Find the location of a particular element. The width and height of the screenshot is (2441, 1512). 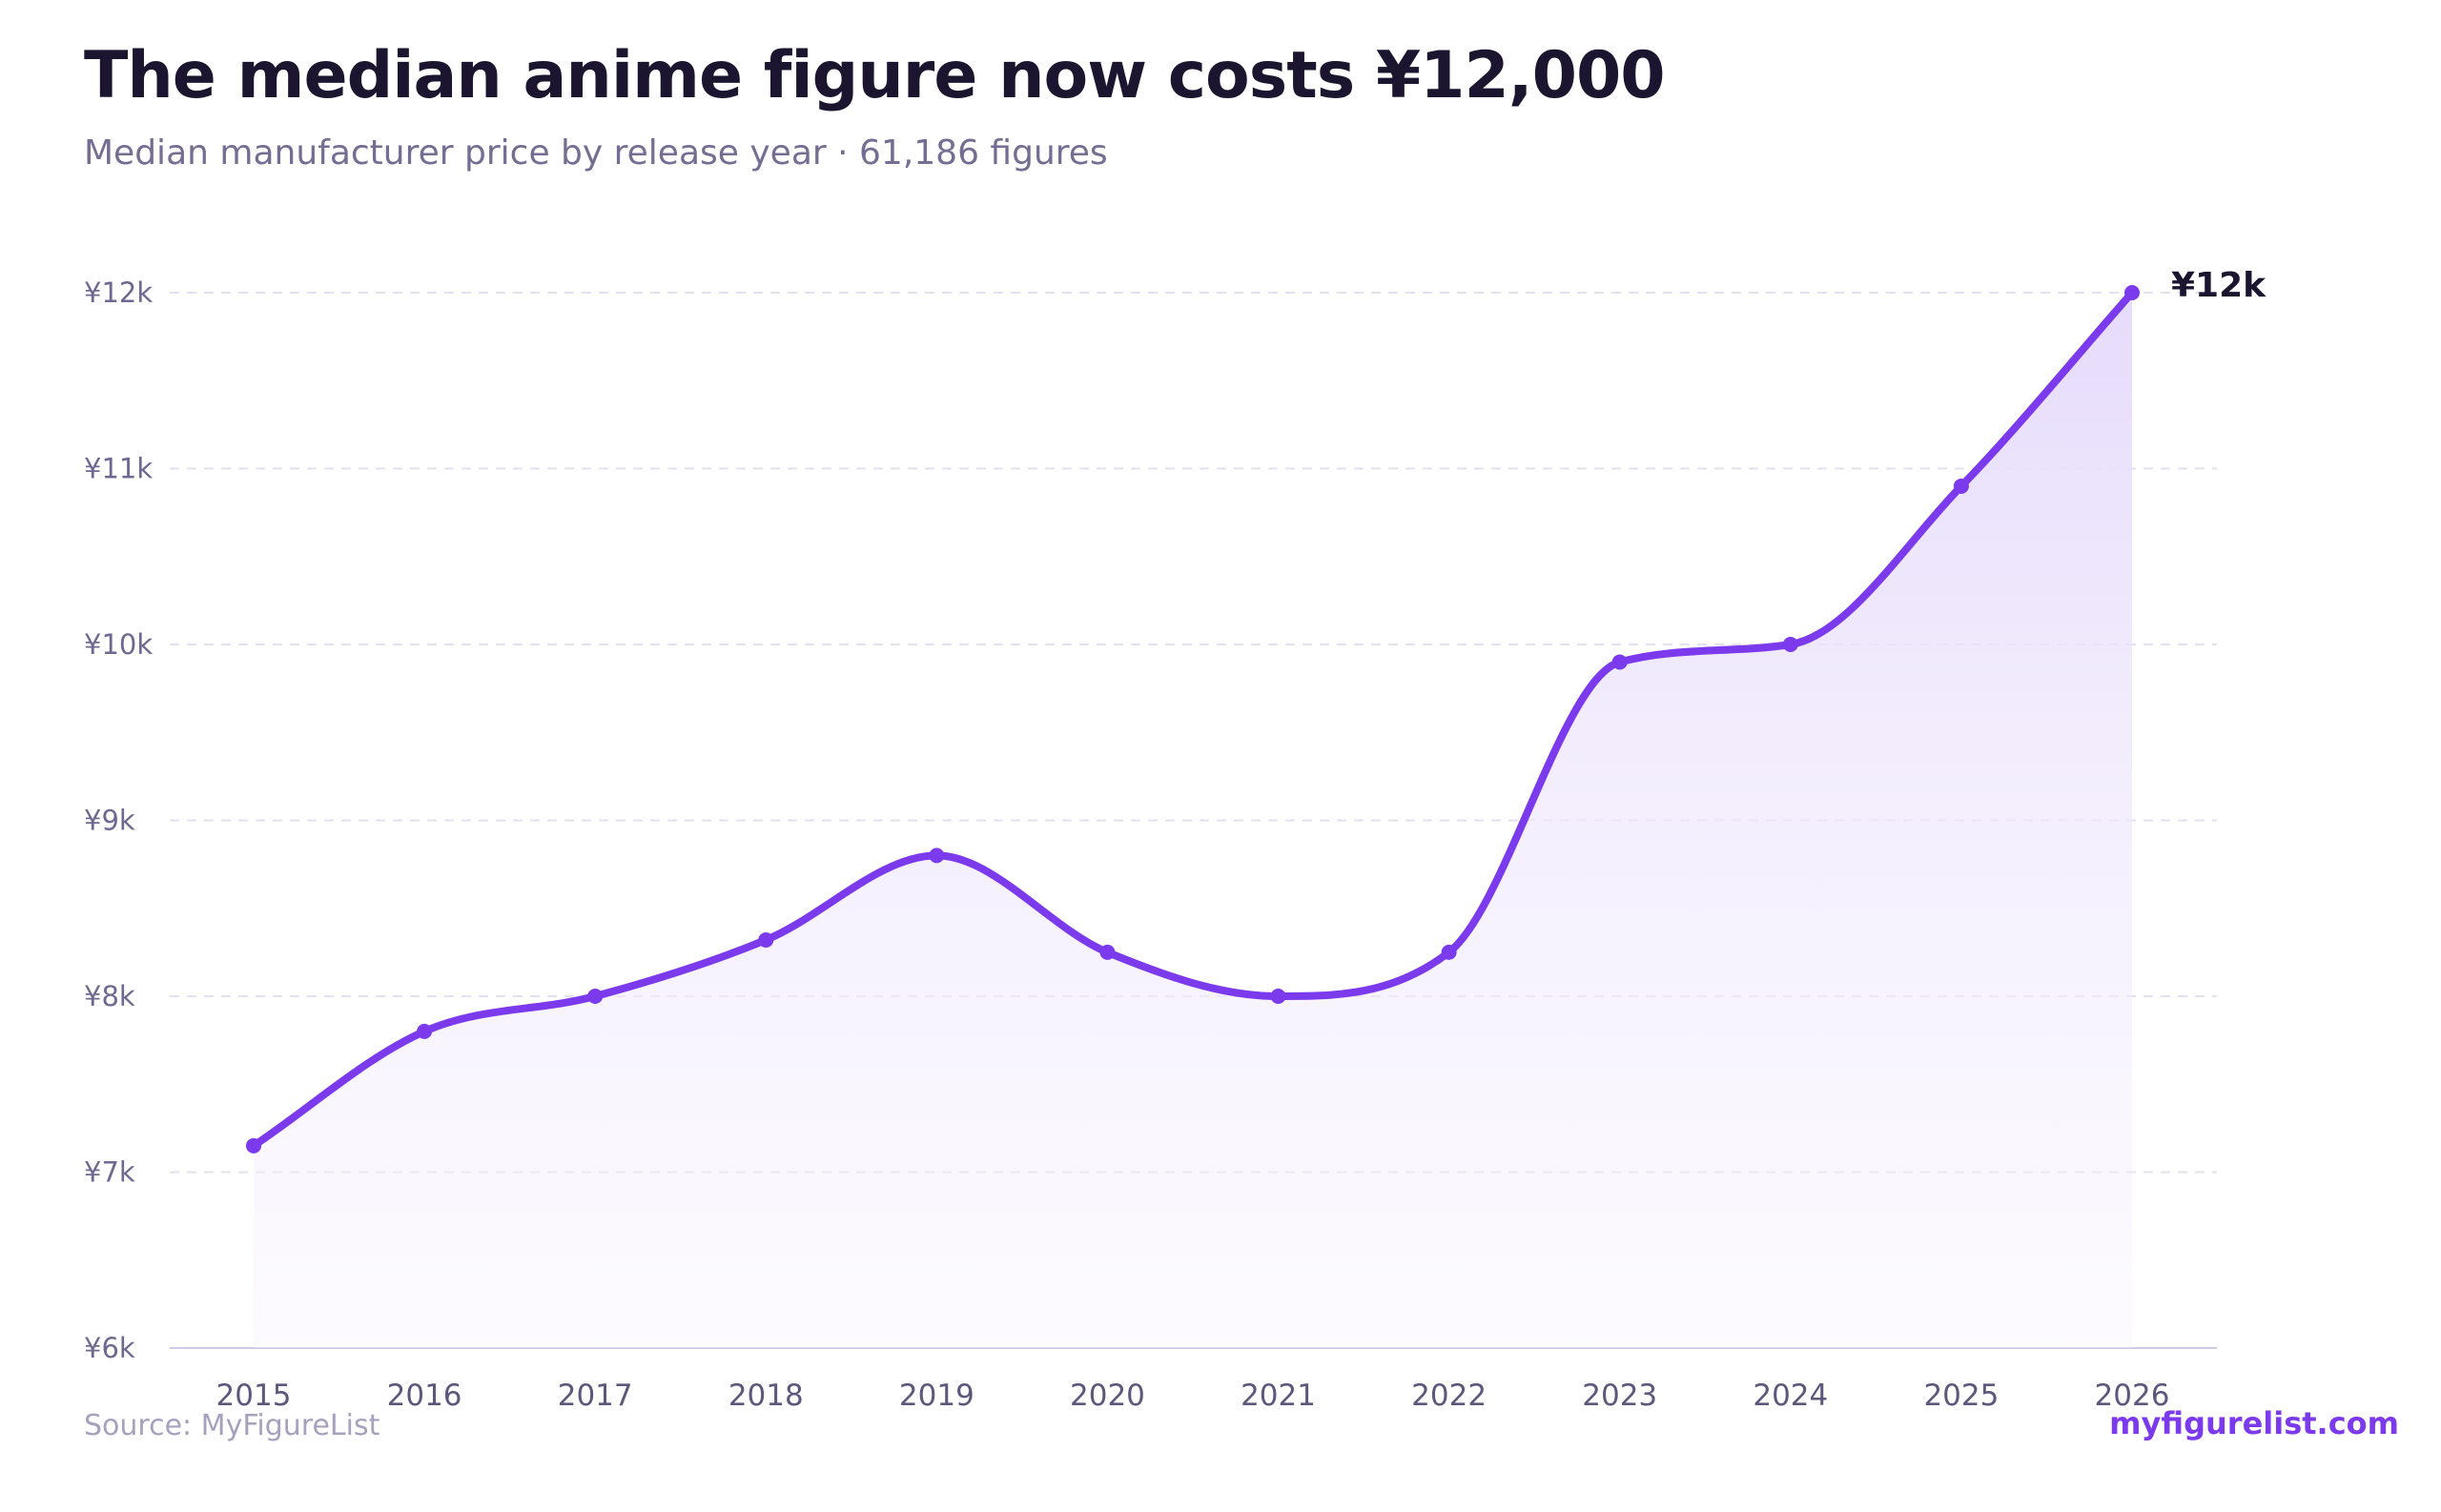

x-tick-label-2024: 2024 is located at coordinates (1790, 1396).